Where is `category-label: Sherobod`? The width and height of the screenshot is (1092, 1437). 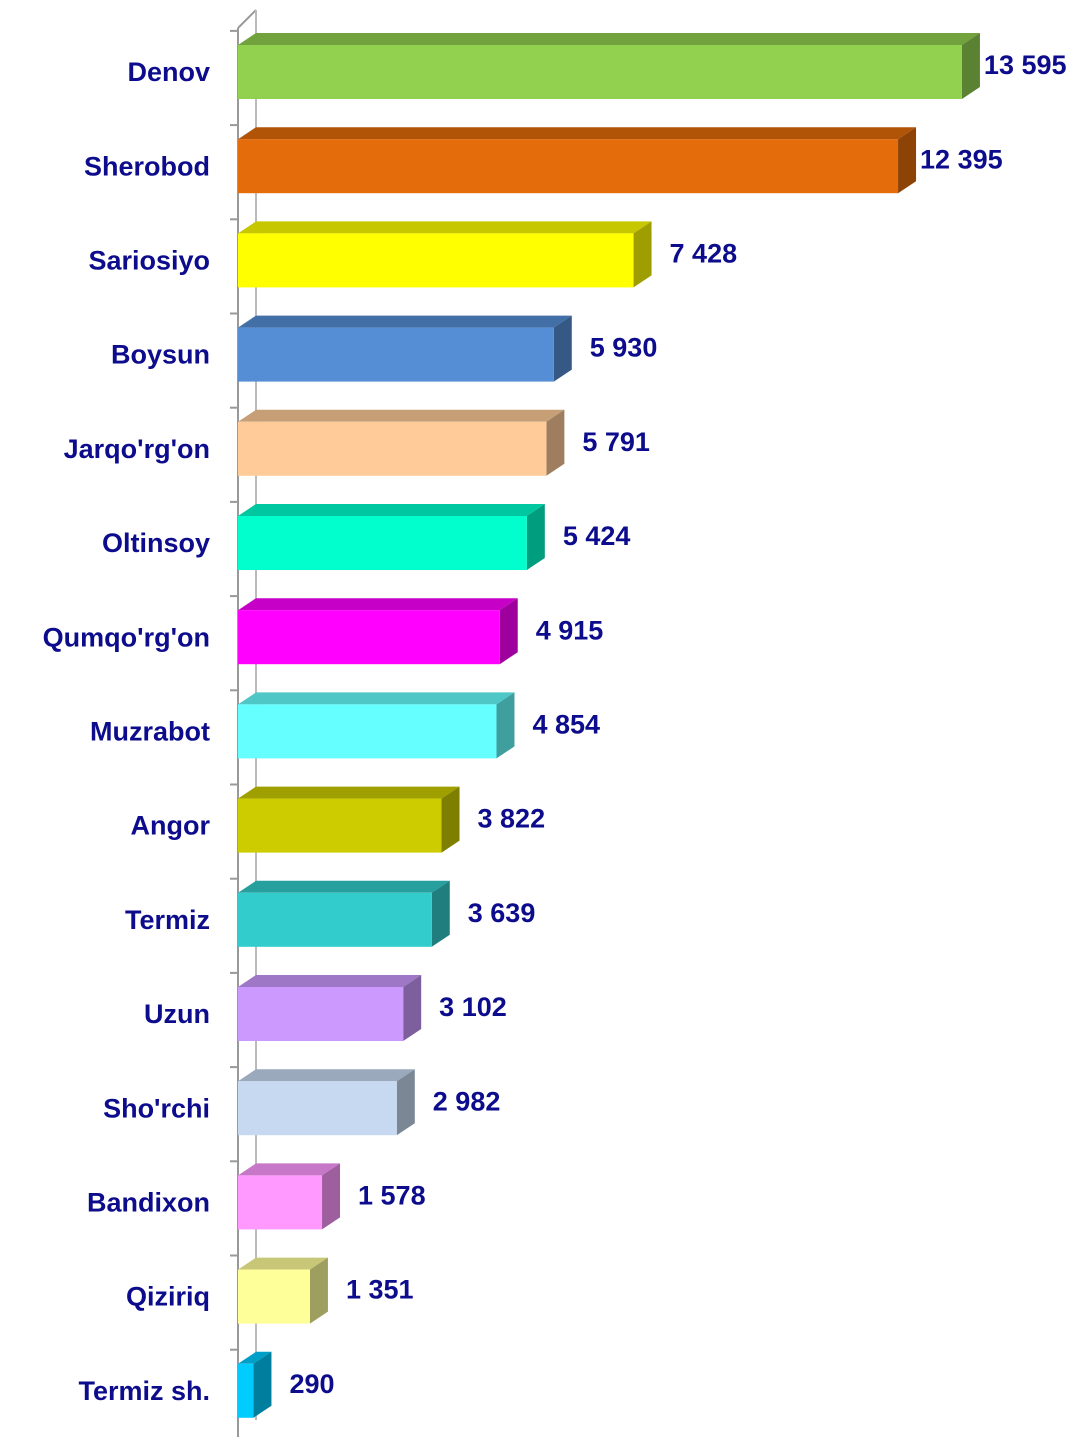 category-label: Sherobod is located at coordinates (147, 166).